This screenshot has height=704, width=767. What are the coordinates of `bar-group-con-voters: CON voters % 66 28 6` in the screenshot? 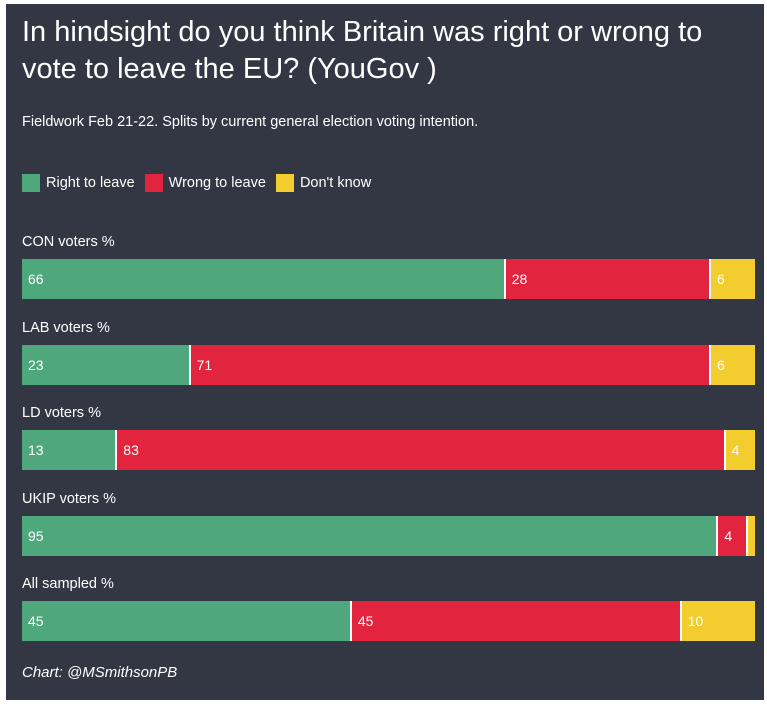 It's located at (388, 265).